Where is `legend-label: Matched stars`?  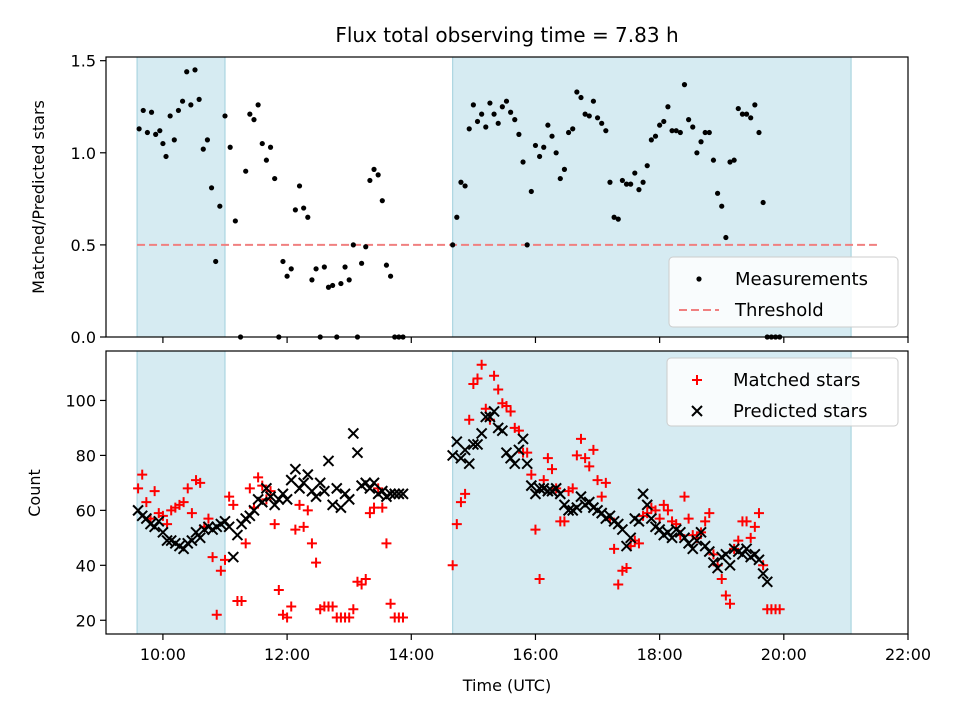
legend-label: Matched stars is located at coordinates (796, 380).